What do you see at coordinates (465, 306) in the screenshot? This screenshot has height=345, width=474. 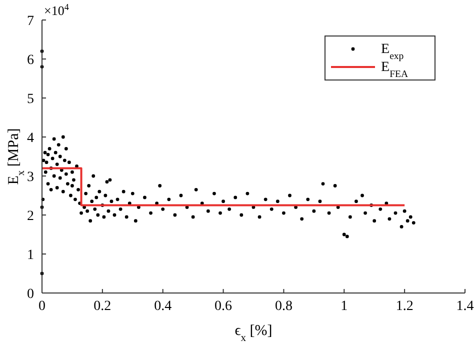 I see `x-tick-label: 1.4` at bounding box center [465, 306].